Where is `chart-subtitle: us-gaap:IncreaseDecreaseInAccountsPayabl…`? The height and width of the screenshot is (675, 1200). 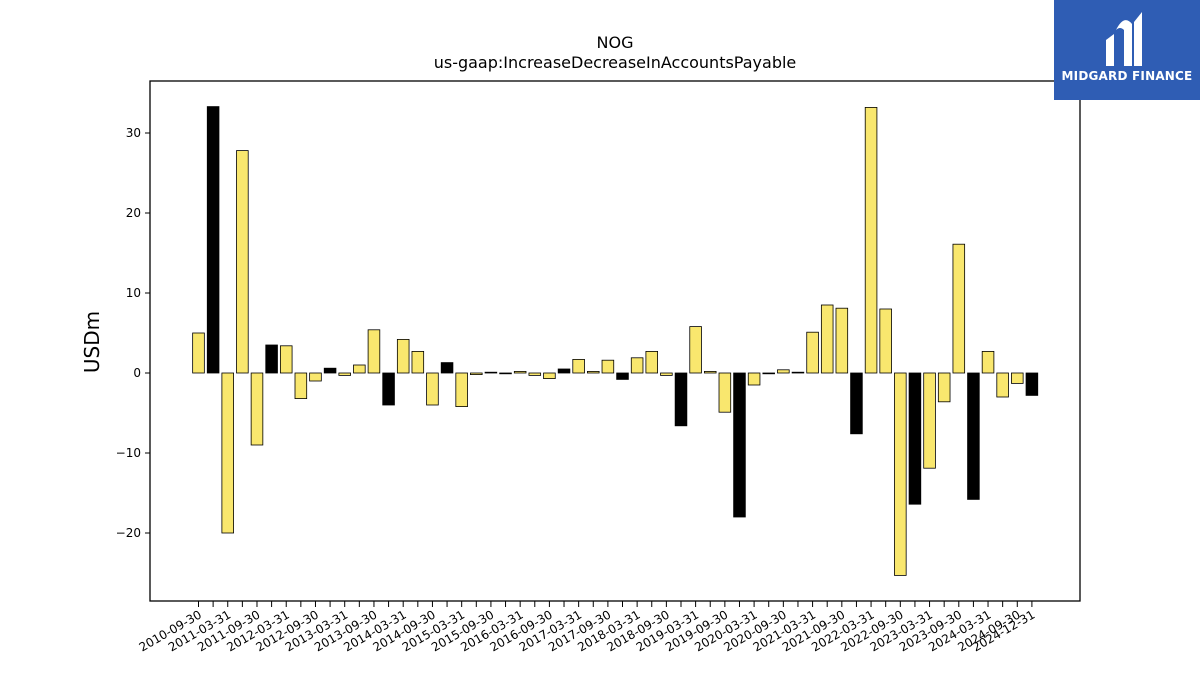 chart-subtitle: us-gaap:IncreaseDecreaseInAccountsPayabl… is located at coordinates (615, 62).